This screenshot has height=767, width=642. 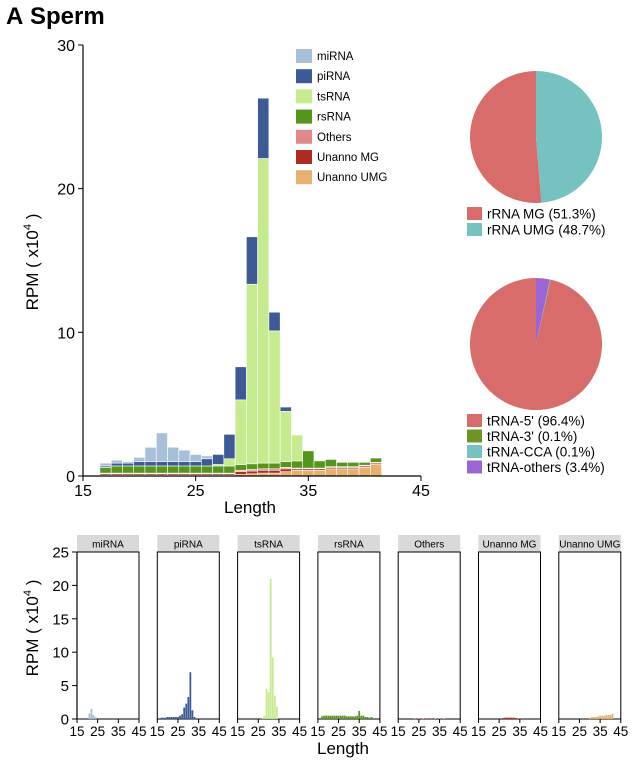 What do you see at coordinates (188, 545) in the screenshot?
I see `facet-strip-label-pirna: piRNA` at bounding box center [188, 545].